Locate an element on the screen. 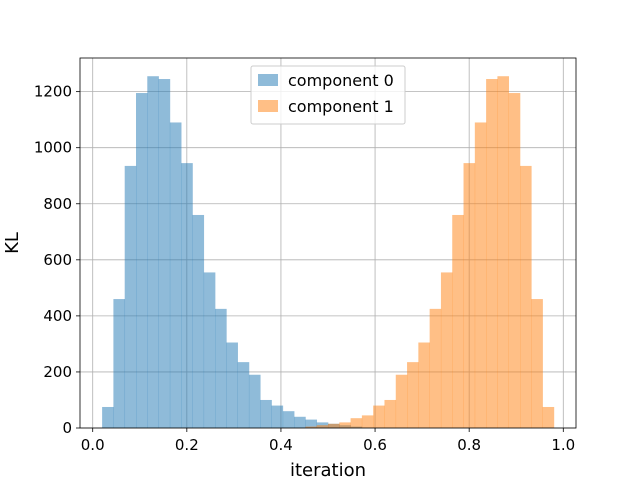 The image size is (640, 484). x-tick-label: 0.0 is located at coordinates (93, 445).